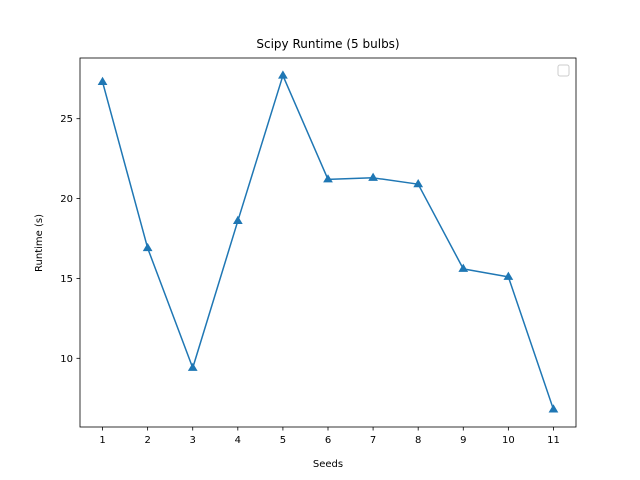  Describe the element at coordinates (66, 119) in the screenshot. I see `y-tick-label: 25` at that location.